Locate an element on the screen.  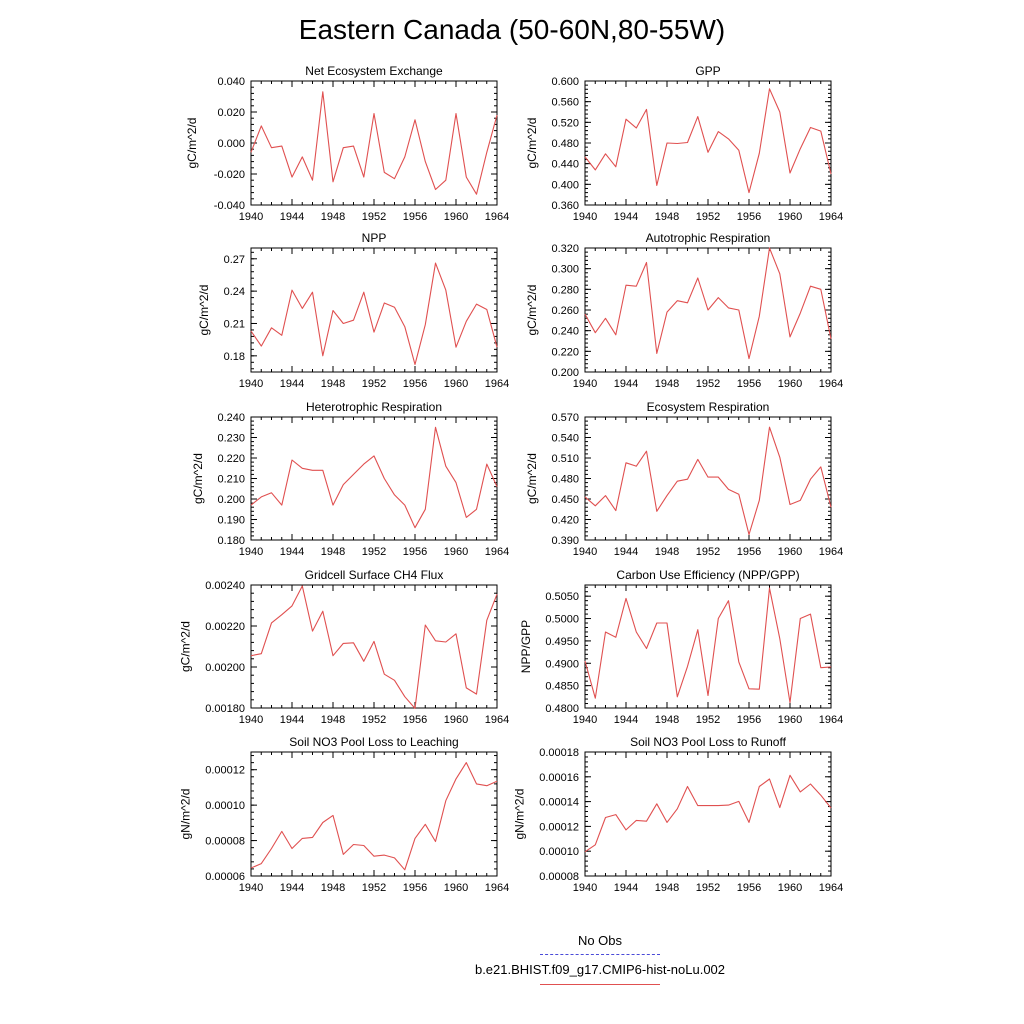
legend-run-line is located at coordinates (600, 984).